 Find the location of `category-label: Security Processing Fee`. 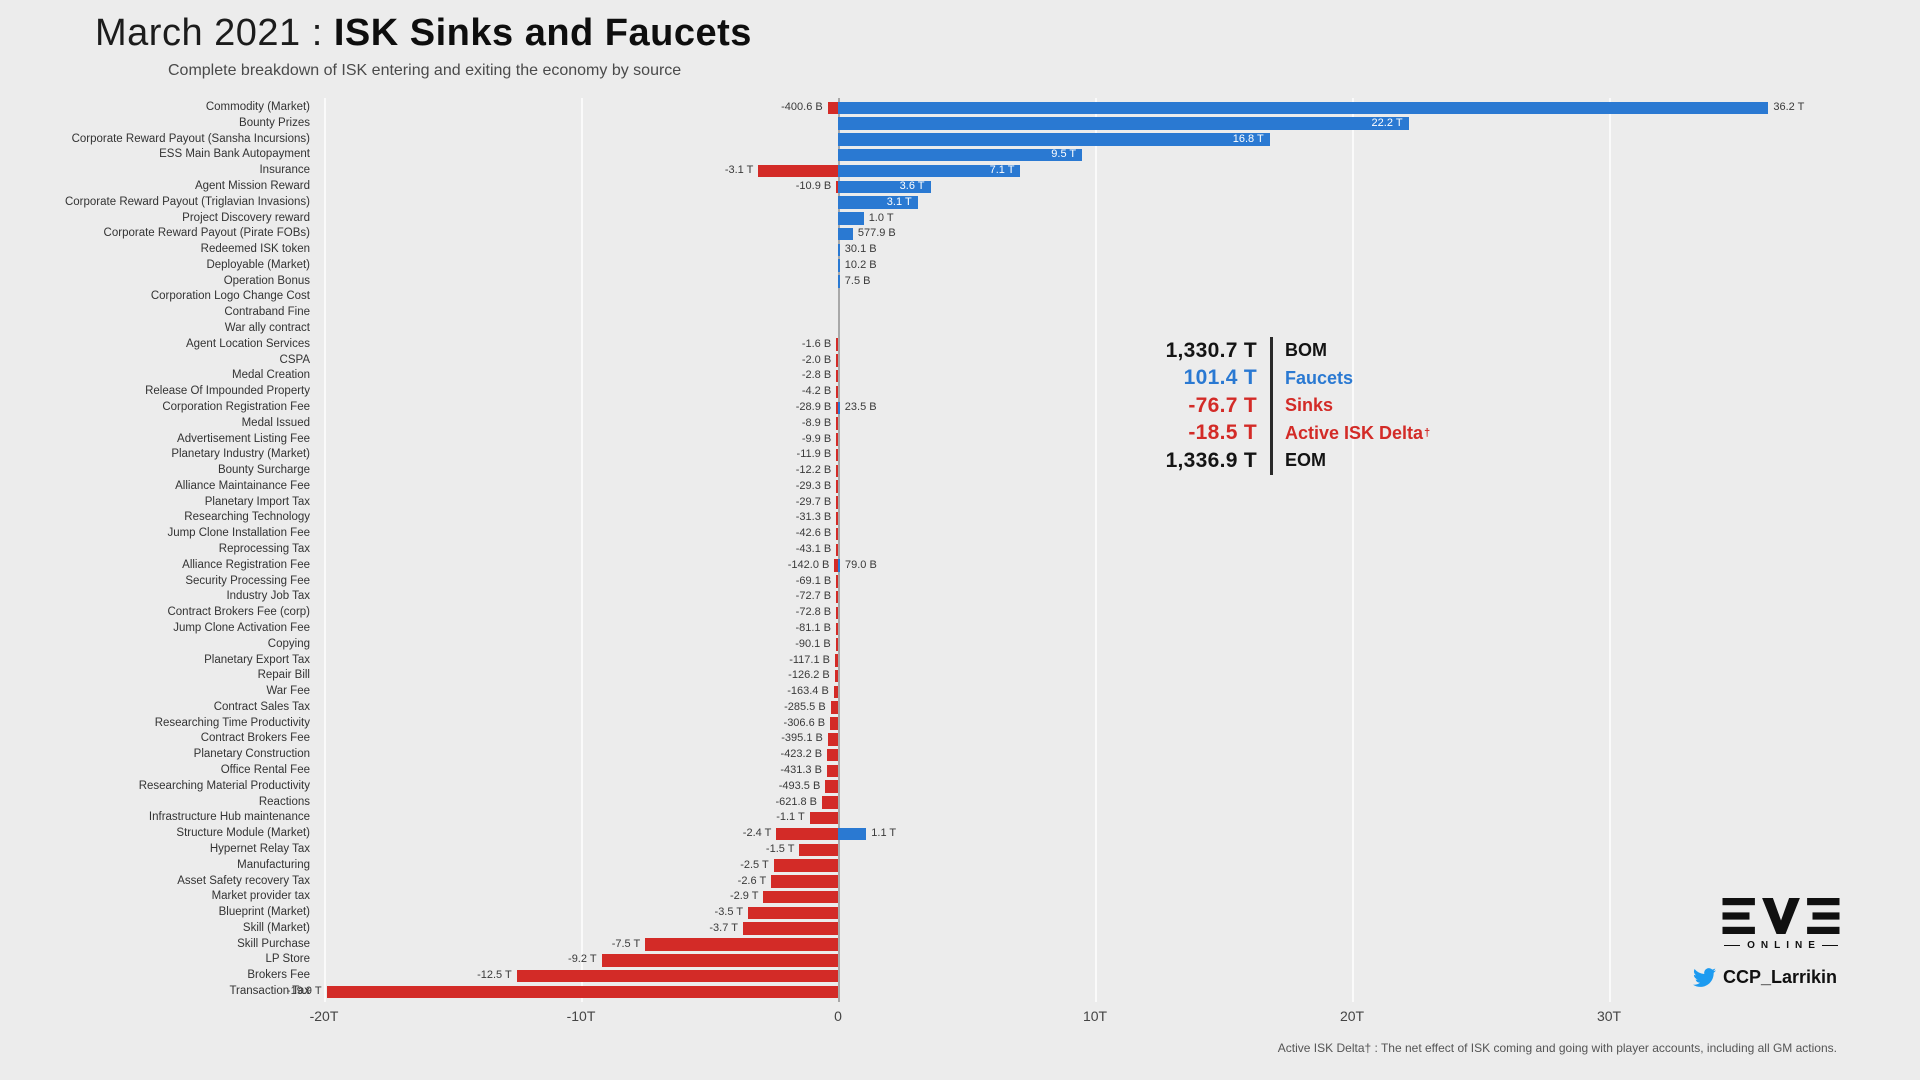

category-label: Security Processing Fee is located at coordinates (247, 580).